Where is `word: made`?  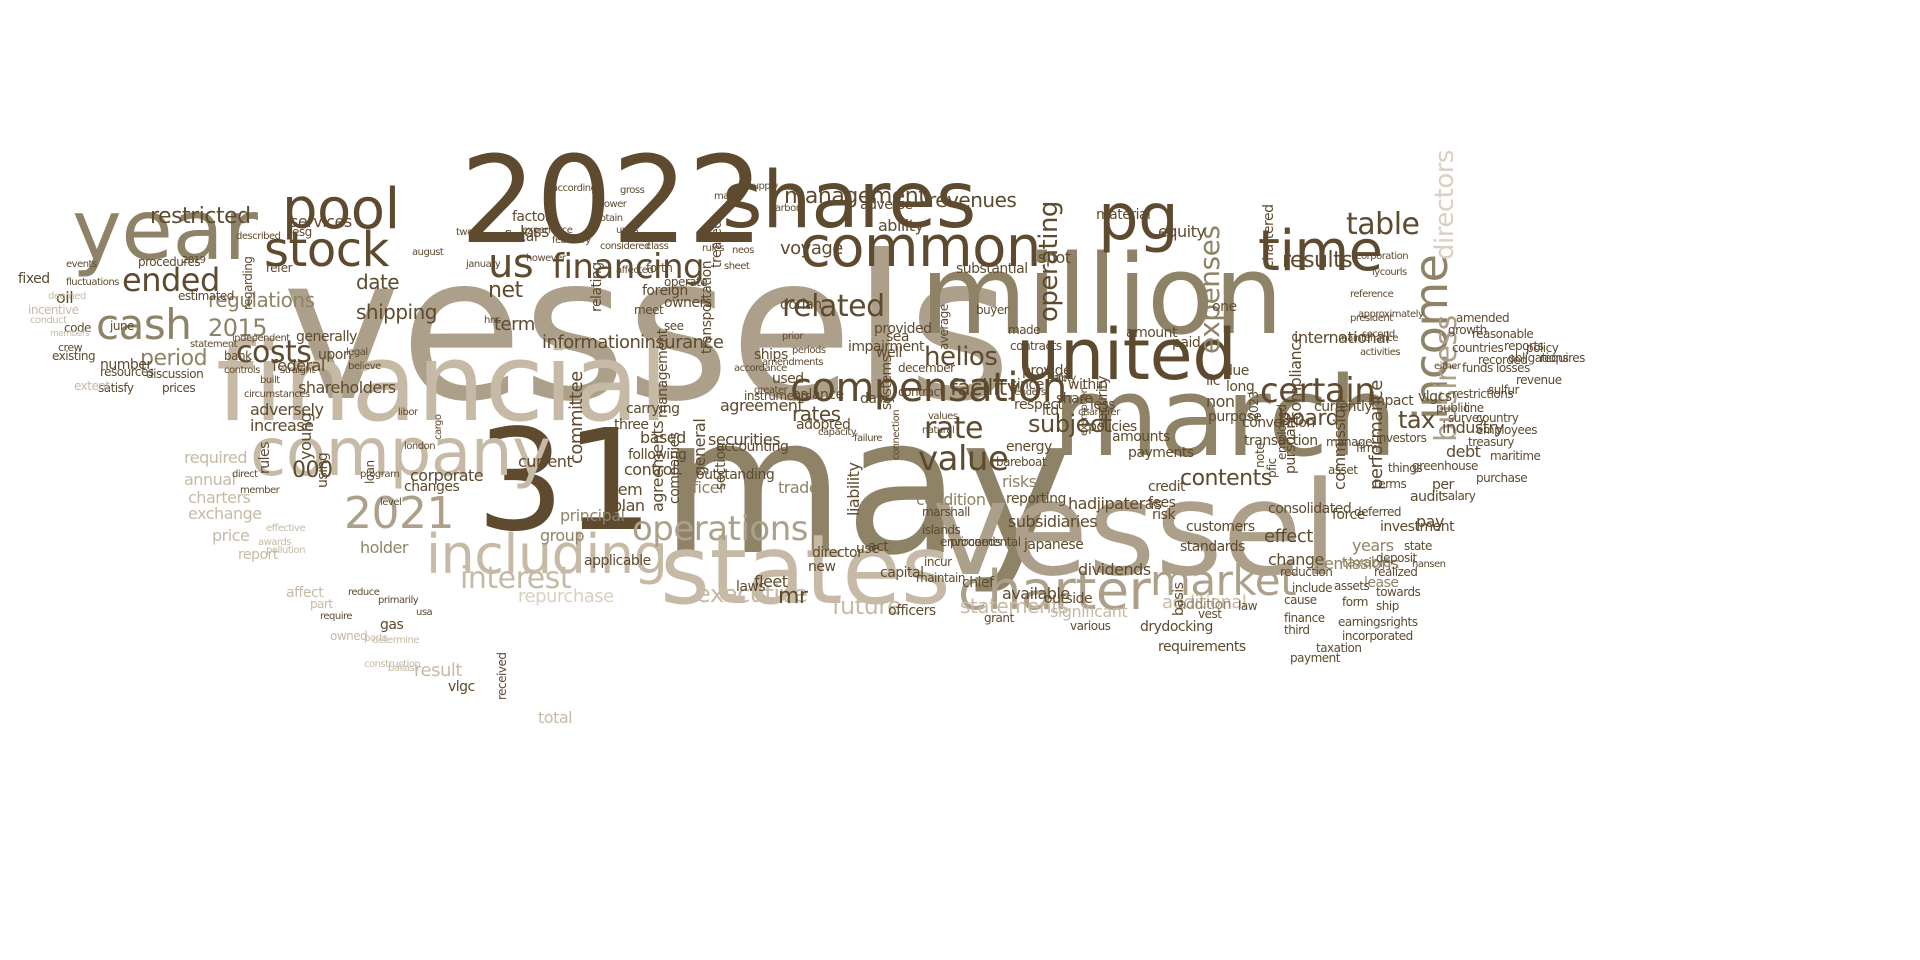
word: made is located at coordinates (1024, 330).